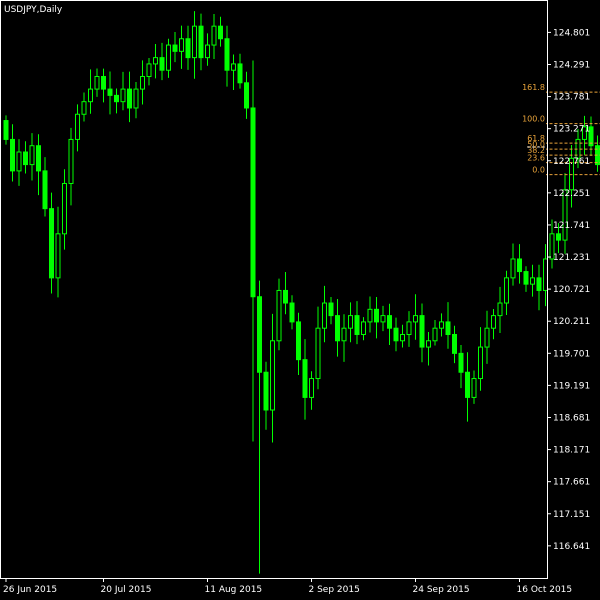 This screenshot has height=600, width=600. I want to click on y-tick-label: 123.781, so click(571, 98).